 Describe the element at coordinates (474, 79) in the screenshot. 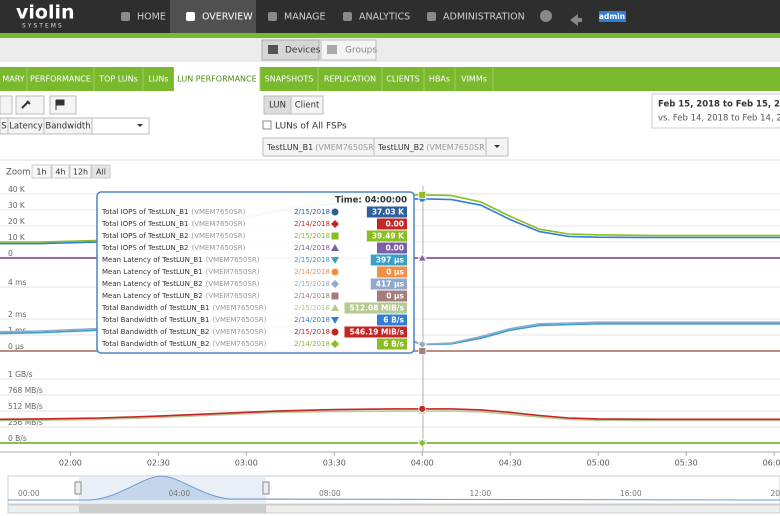

I see `tab: VIMMs` at that location.